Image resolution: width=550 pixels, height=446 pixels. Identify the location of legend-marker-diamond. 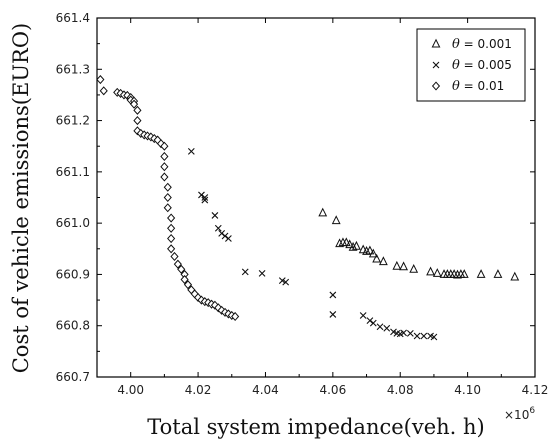
(436, 86).